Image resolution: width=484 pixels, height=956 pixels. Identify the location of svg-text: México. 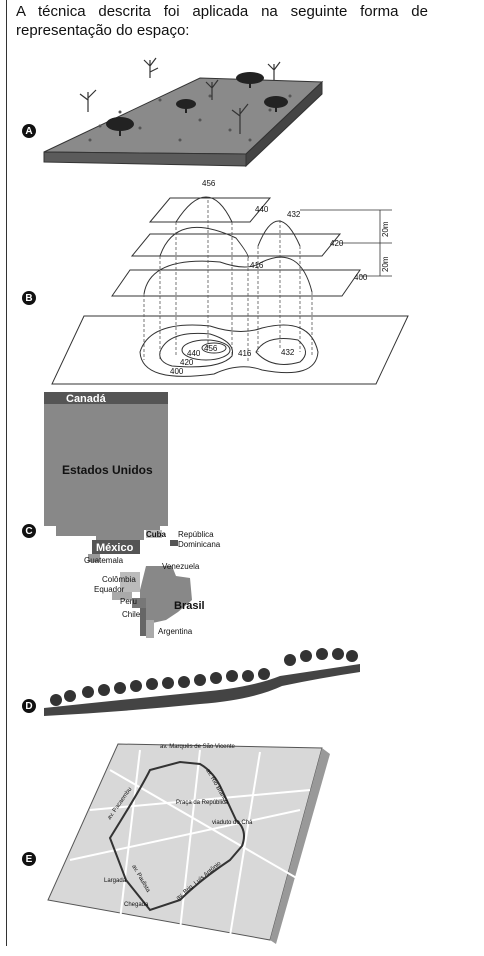
(115, 548).